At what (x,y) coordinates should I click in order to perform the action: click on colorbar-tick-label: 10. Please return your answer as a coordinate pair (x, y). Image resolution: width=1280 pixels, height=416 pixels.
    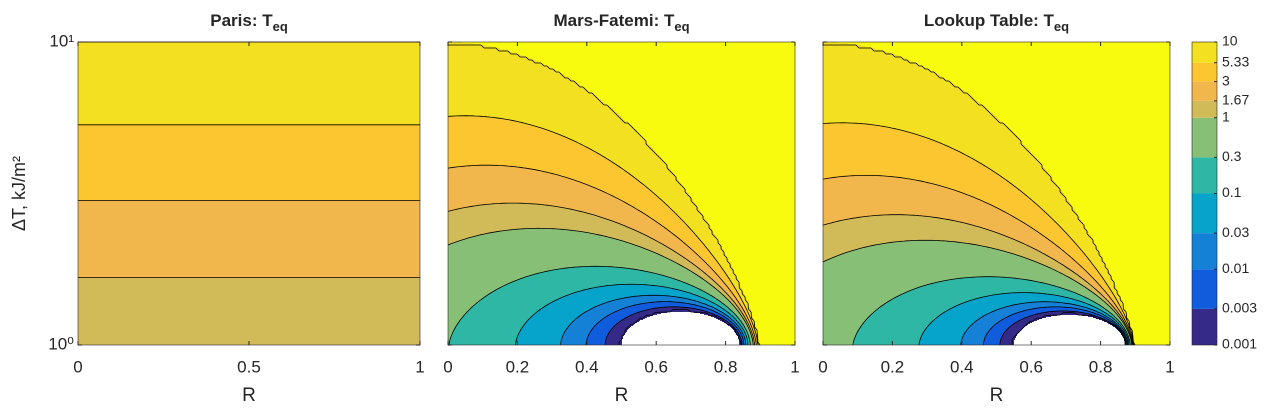
    Looking at the image, I should click on (1230, 41).